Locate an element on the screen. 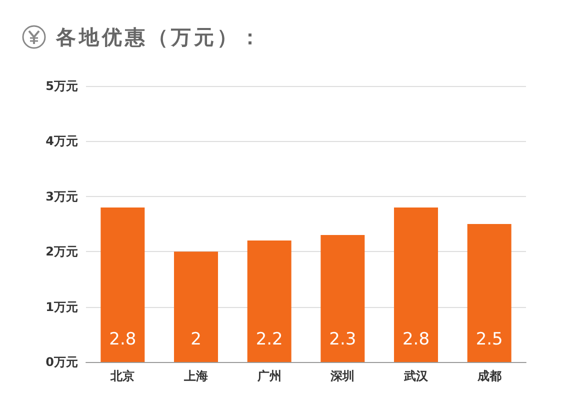 The height and width of the screenshot is (400, 562). x-tick-label: 北京 is located at coordinates (122, 376).